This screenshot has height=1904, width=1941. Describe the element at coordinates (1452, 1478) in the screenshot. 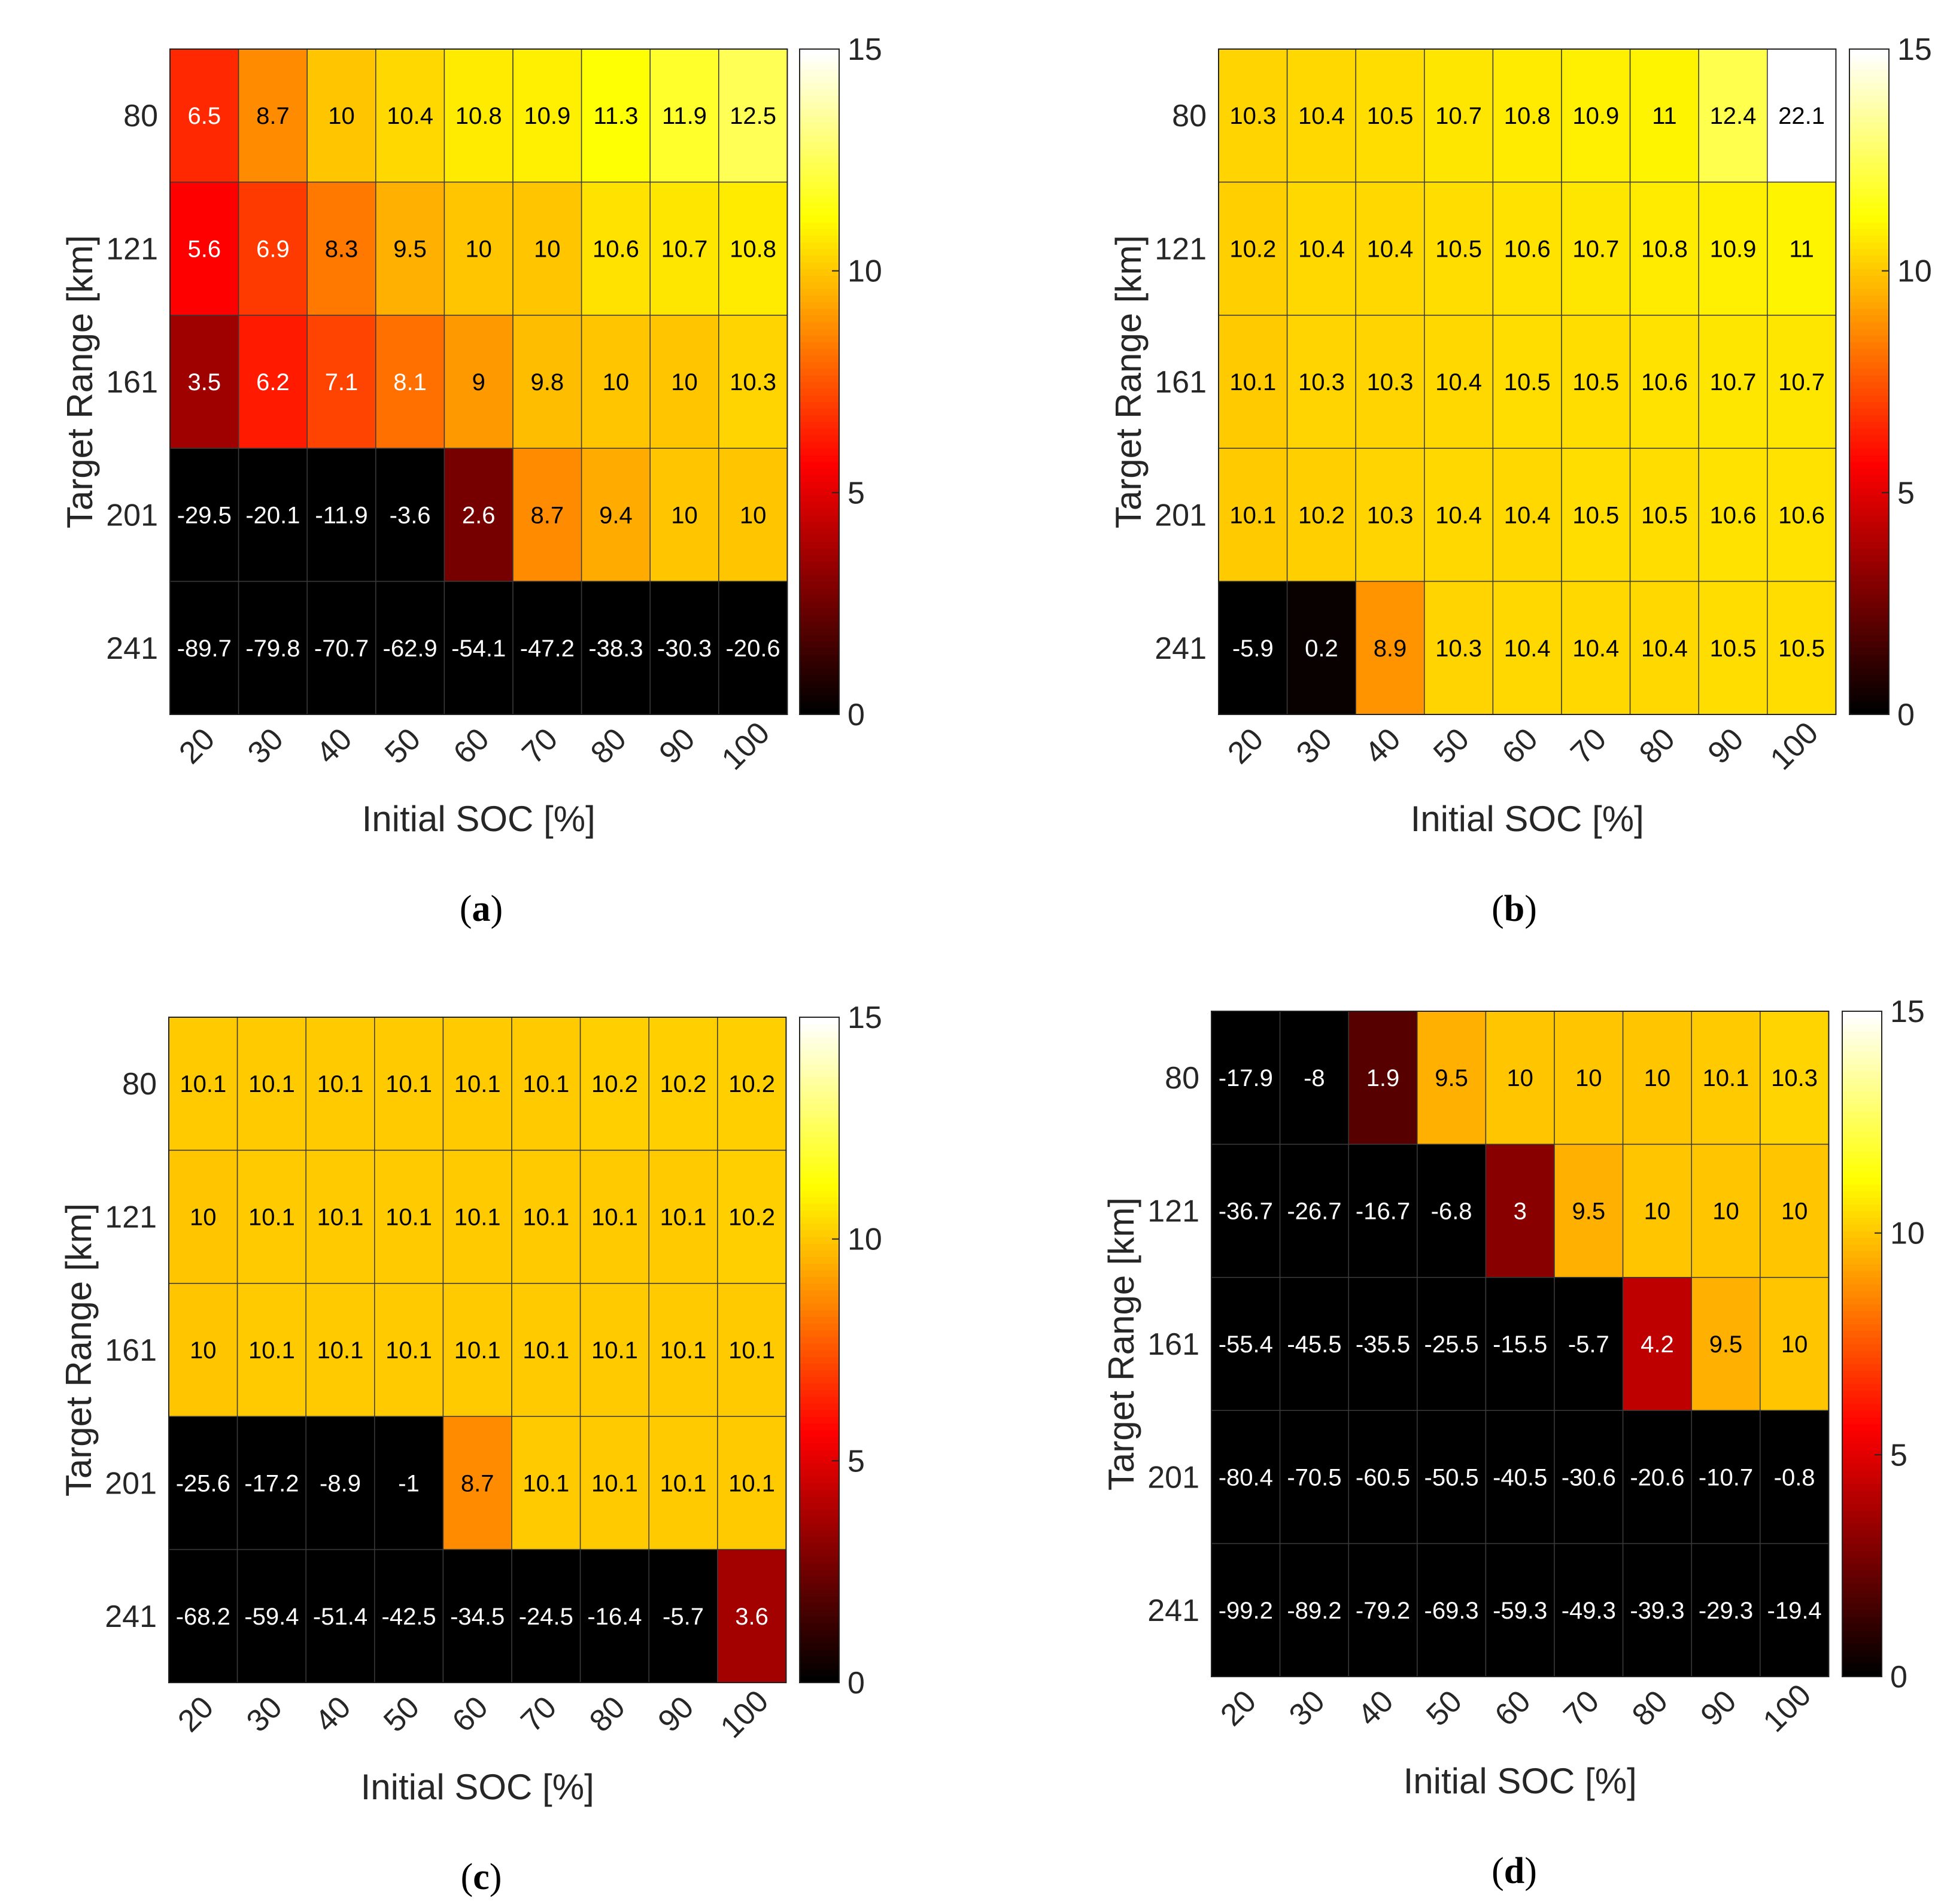

I see `cell-value-label: -50.5` at that location.